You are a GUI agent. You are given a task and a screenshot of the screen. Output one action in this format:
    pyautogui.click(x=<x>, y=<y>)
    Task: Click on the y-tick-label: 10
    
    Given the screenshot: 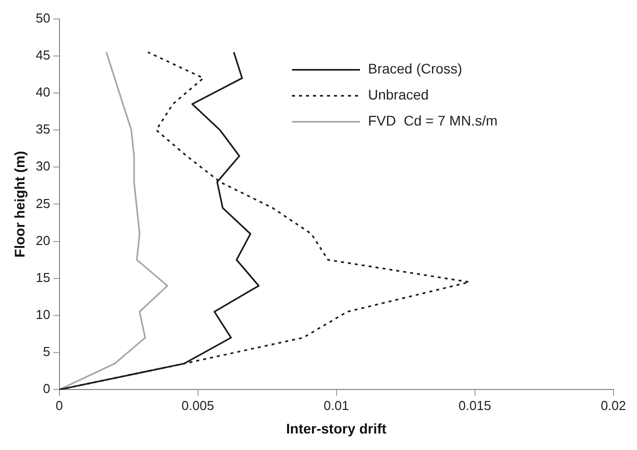 What is the action you would take?
    pyautogui.click(x=43, y=314)
    